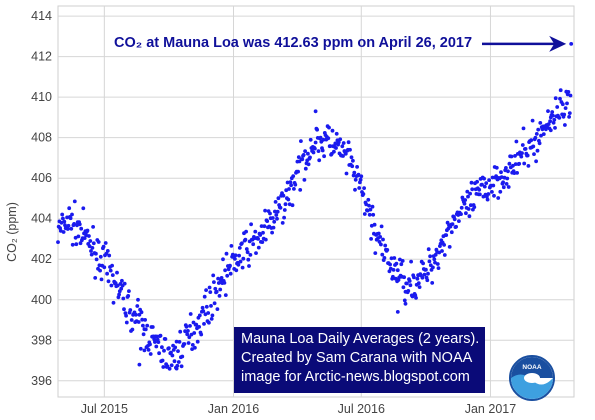  Describe the element at coordinates (41, 219) in the screenshot. I see `y-tick-label: 404` at that location.